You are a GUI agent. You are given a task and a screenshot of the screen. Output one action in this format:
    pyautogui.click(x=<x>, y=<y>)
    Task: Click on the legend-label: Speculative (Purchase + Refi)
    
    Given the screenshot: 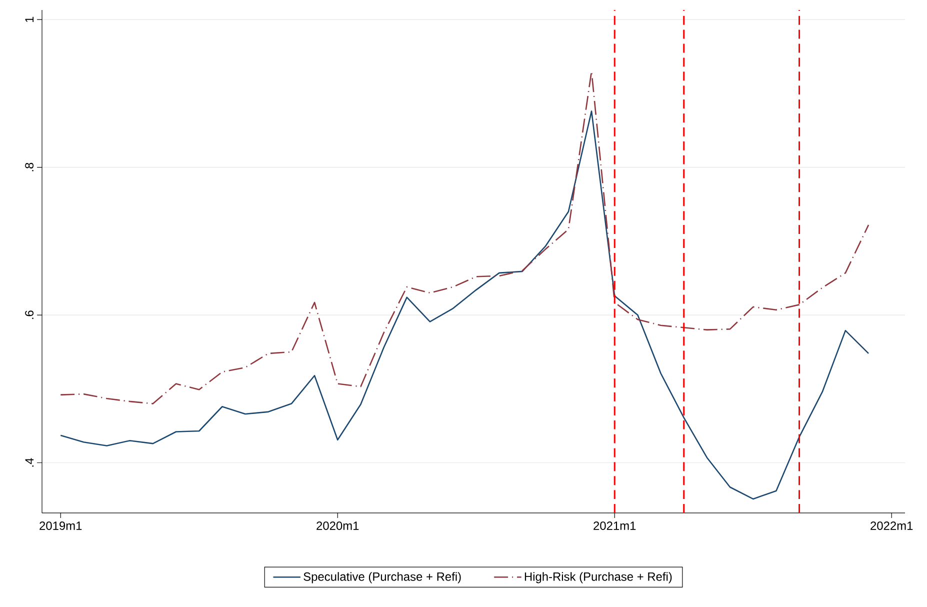 What is the action you would take?
    pyautogui.click(x=382, y=578)
    